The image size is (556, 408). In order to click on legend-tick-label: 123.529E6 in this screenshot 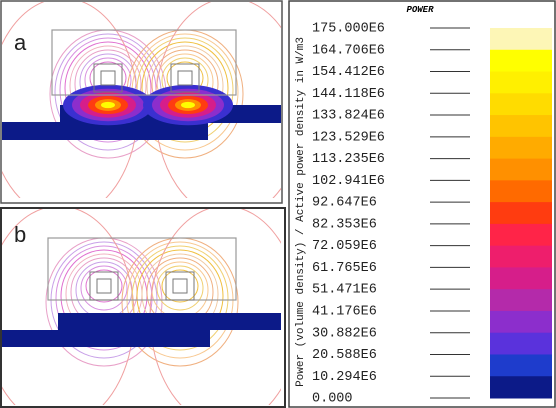, I will do `click(348, 137)`.